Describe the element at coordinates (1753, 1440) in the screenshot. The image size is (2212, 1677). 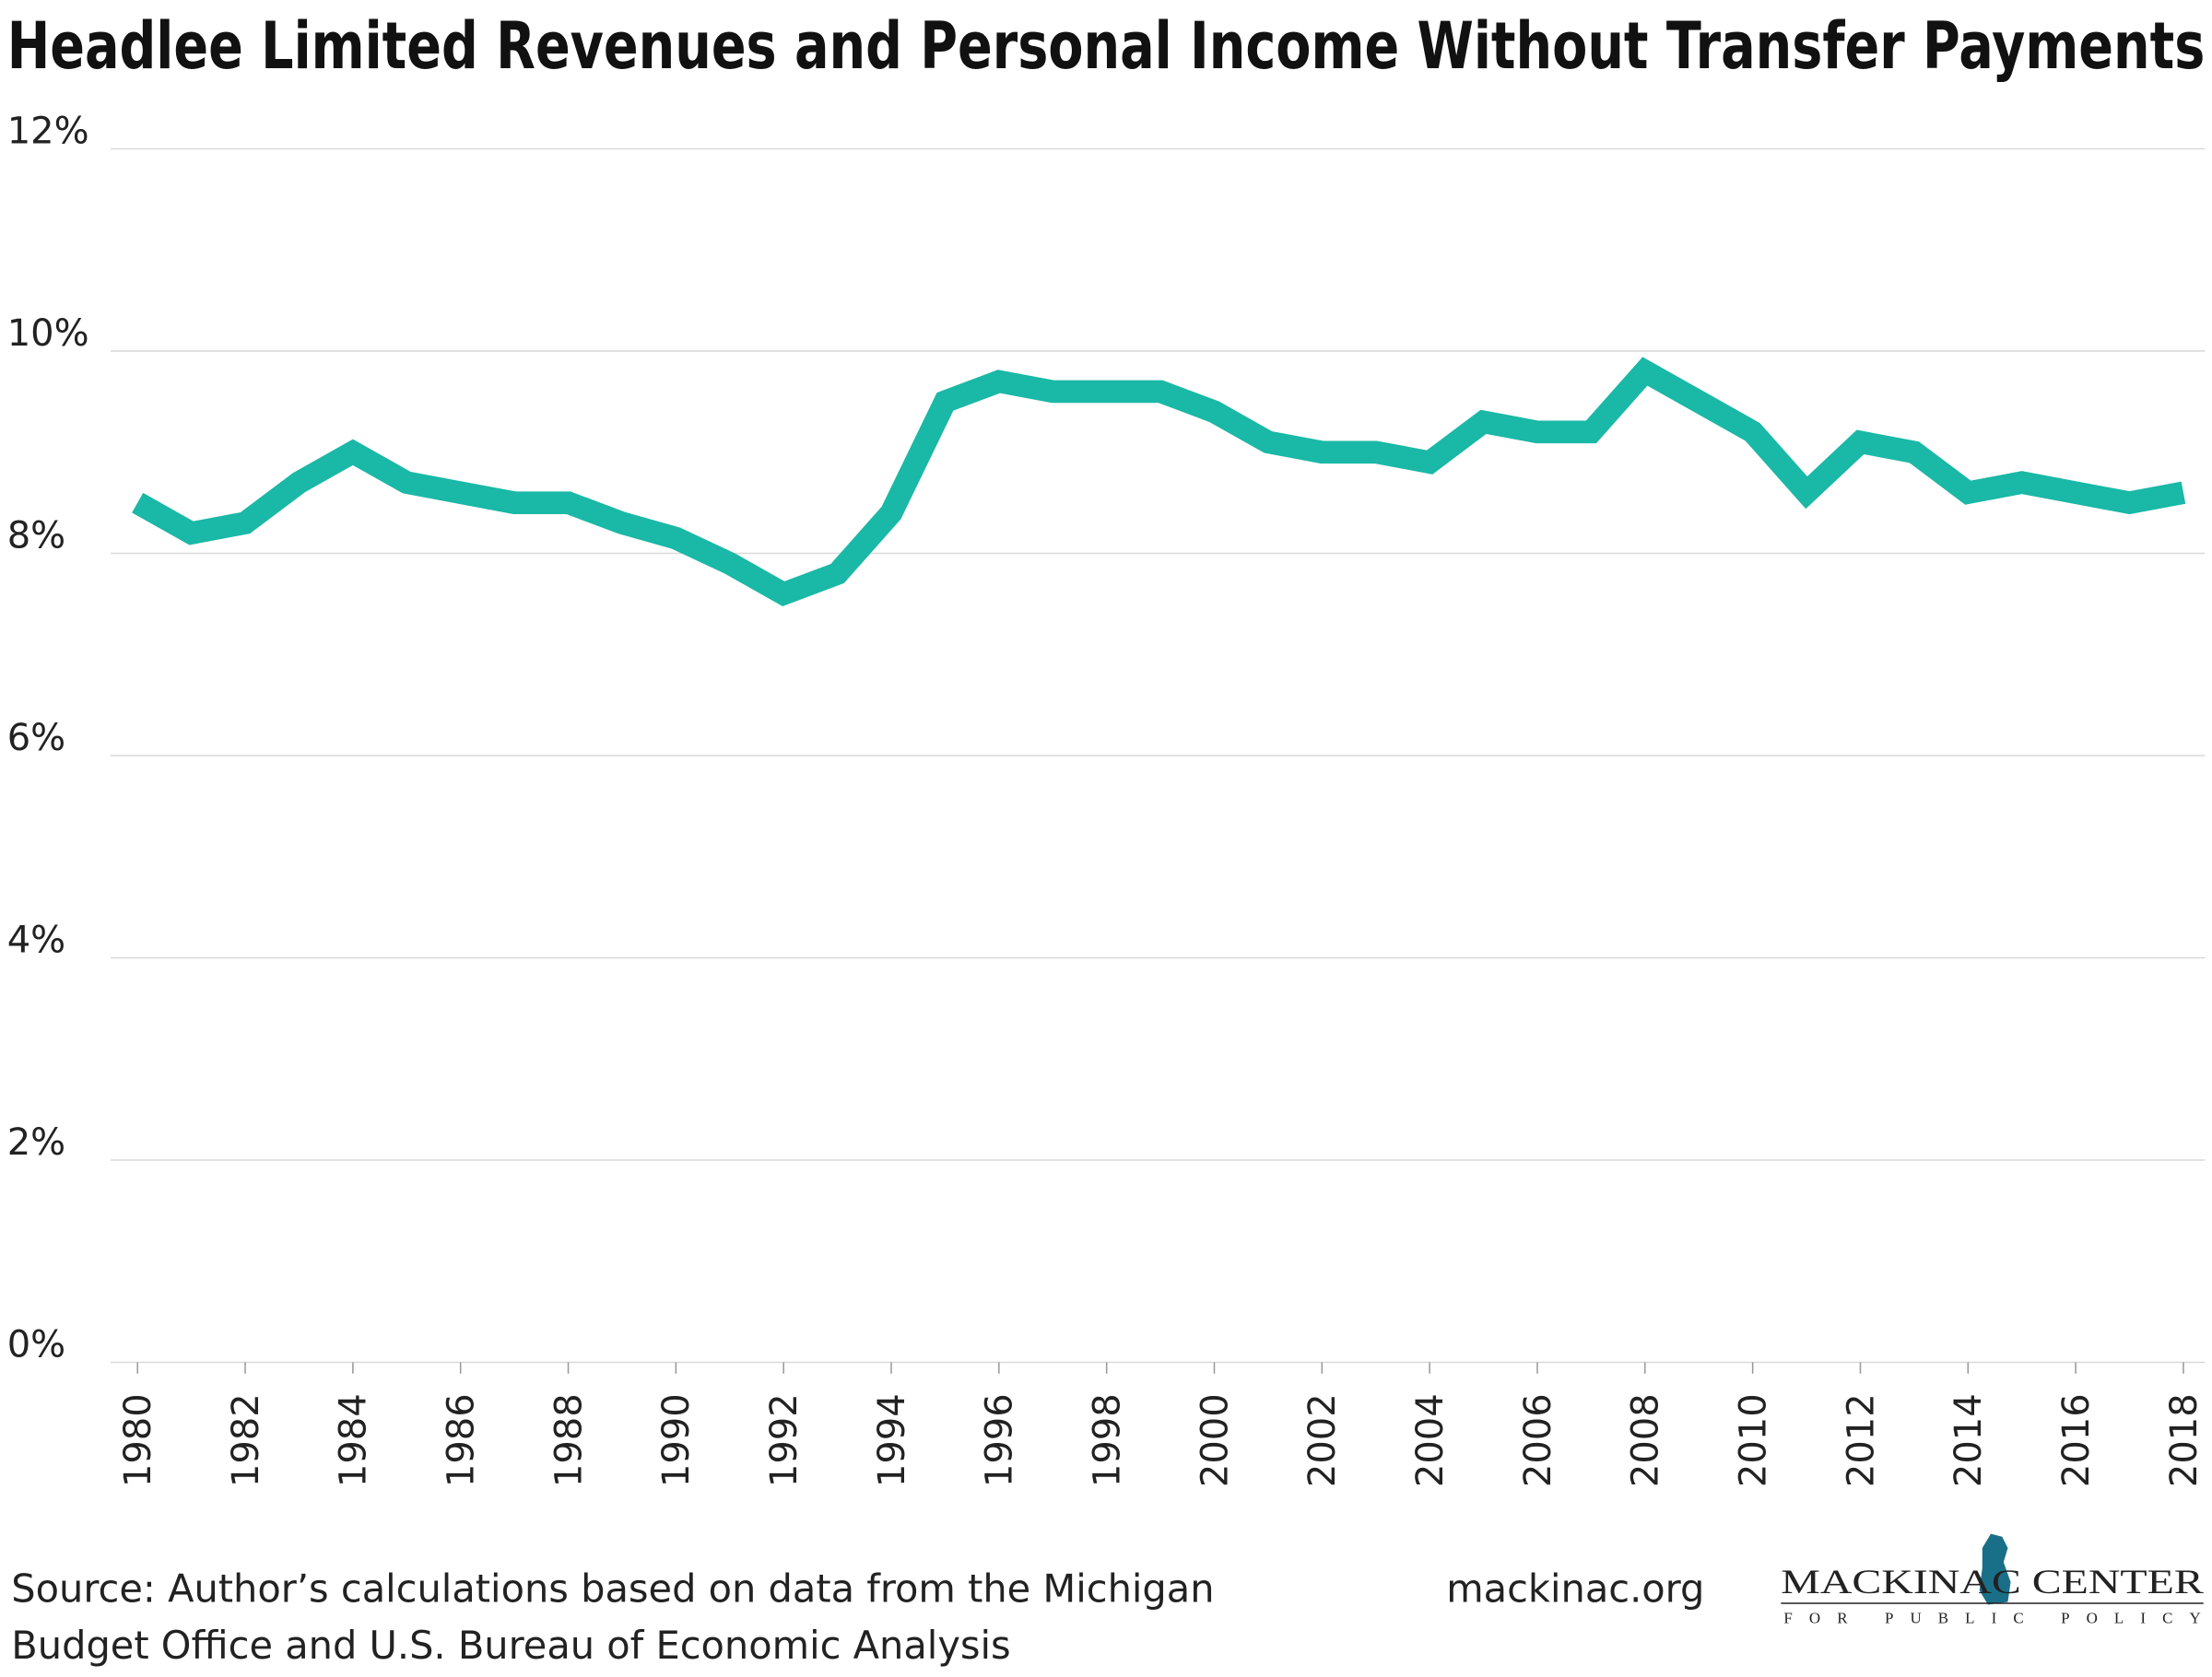
I see `x-tick-label: 2010` at that location.